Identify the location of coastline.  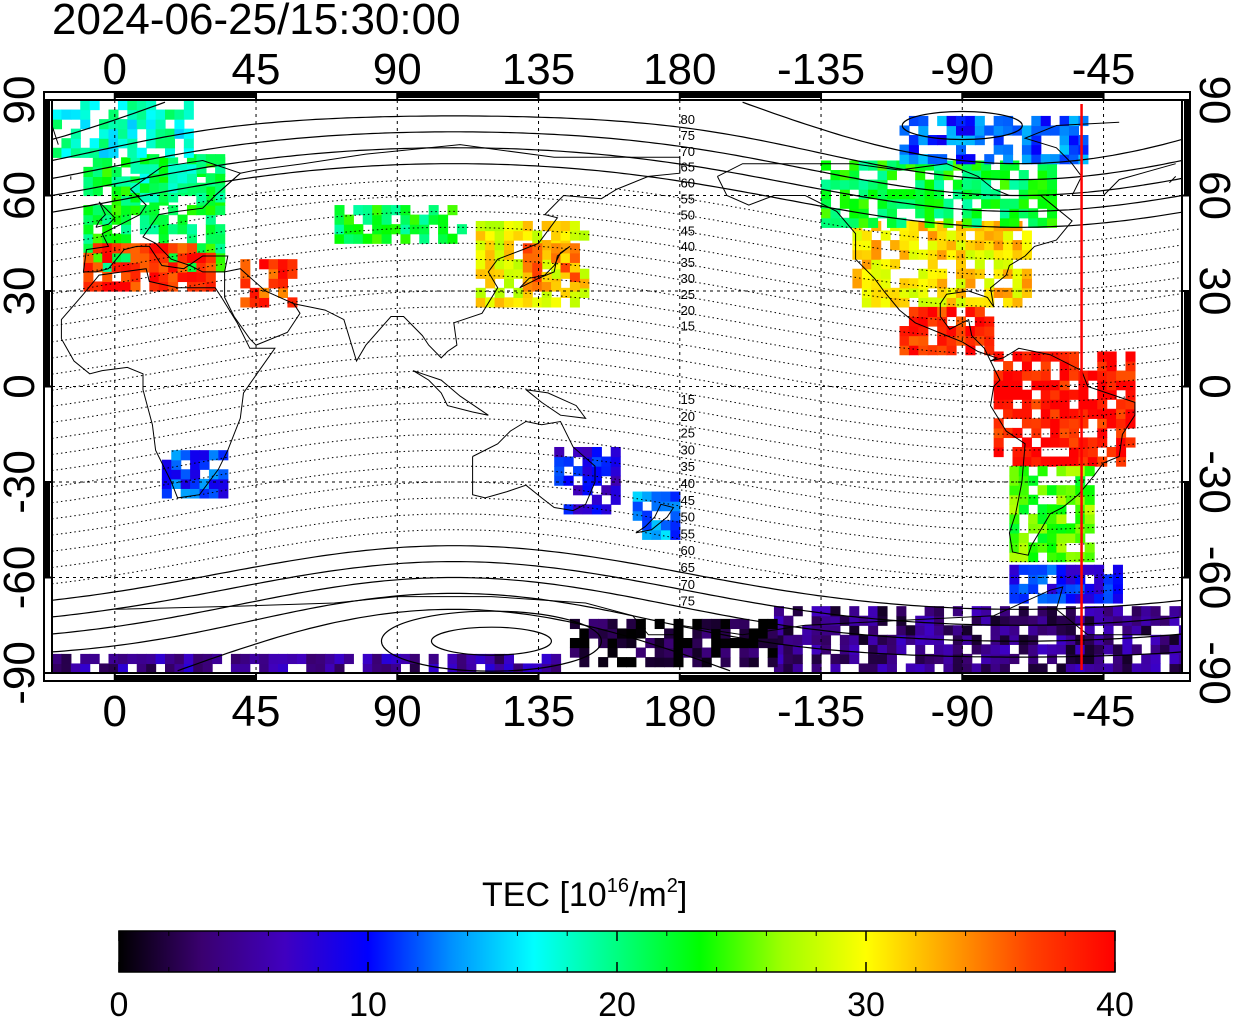
(262, 307).